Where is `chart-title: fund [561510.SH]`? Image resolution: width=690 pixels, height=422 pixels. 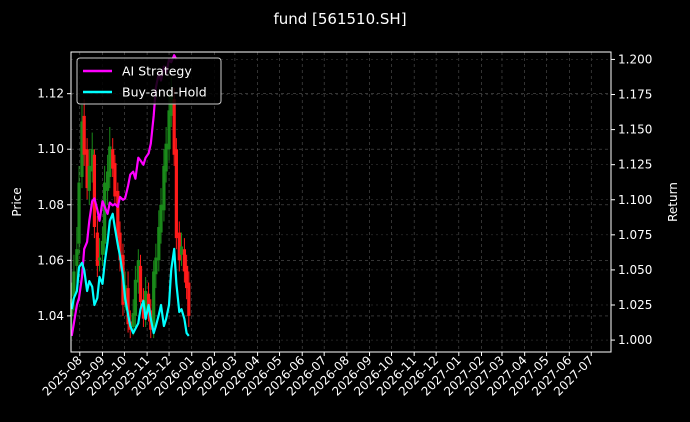 chart-title: fund [561510.SH] is located at coordinates (339, 19).